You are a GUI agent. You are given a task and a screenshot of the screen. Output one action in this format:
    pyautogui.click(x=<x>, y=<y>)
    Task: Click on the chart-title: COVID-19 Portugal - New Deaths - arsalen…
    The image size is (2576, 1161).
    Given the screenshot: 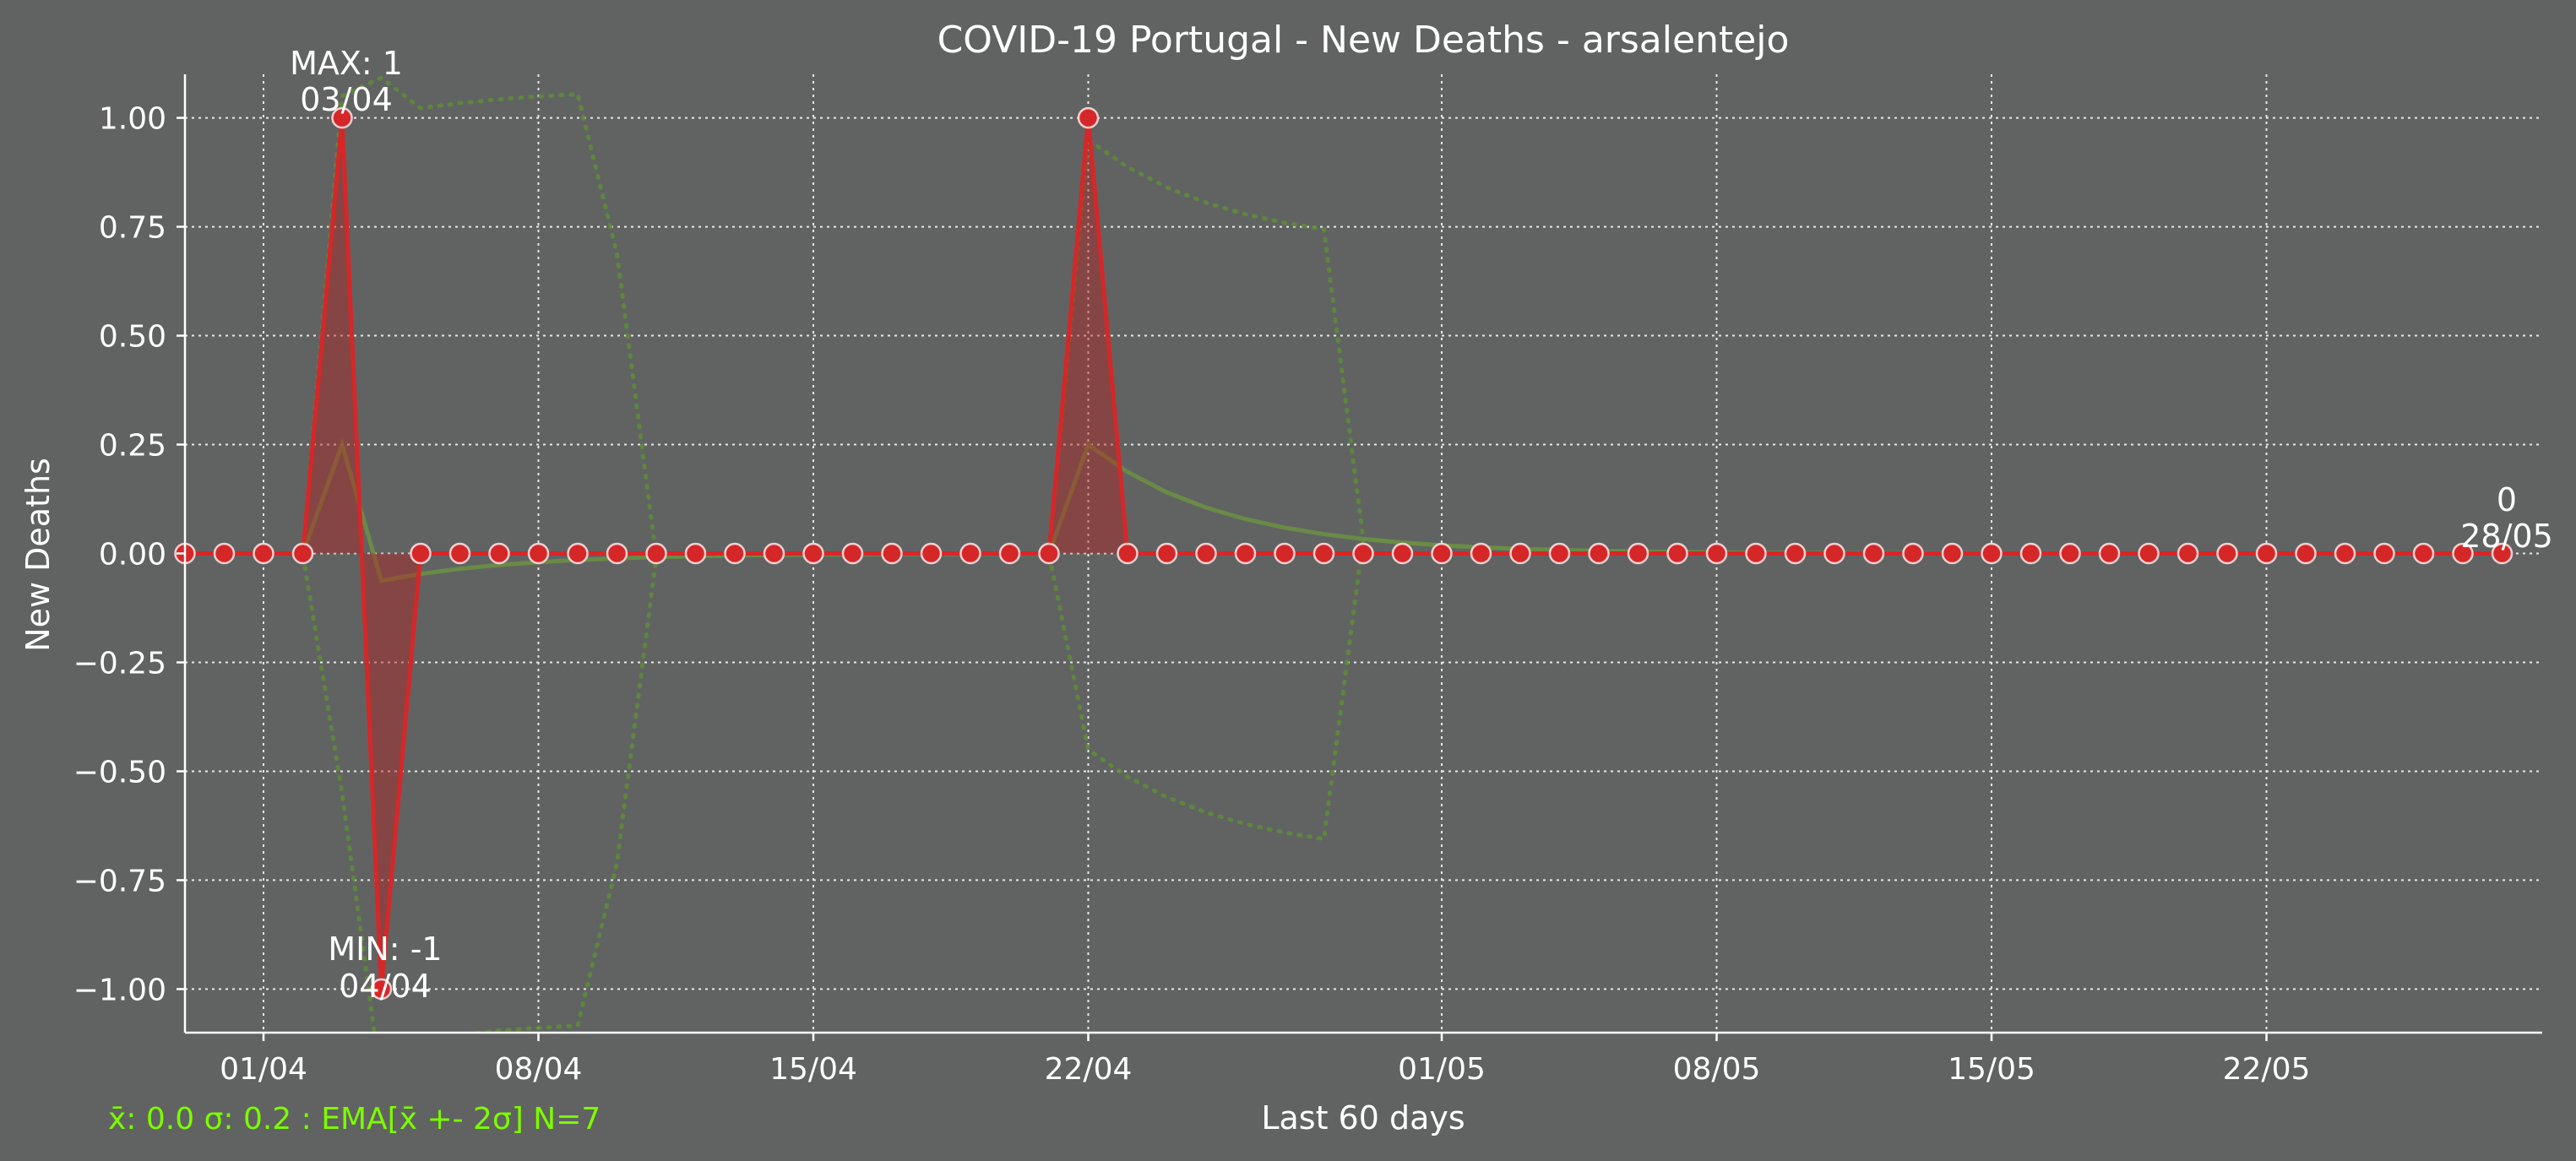 What is the action you would take?
    pyautogui.click(x=1363, y=40)
    